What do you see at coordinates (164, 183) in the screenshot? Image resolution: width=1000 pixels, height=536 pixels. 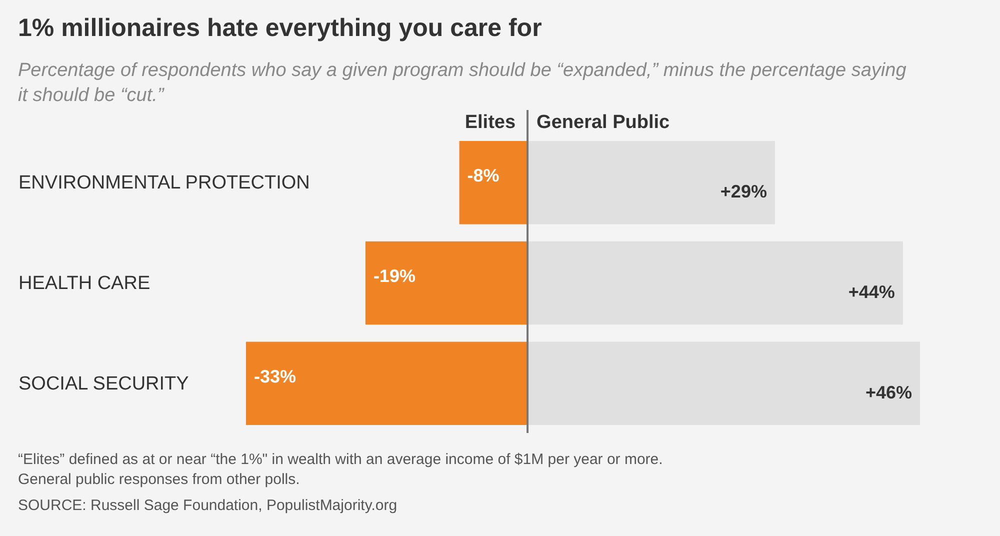 I see `y-tick-label: ENVIRONMENTAL PROTECTION` at bounding box center [164, 183].